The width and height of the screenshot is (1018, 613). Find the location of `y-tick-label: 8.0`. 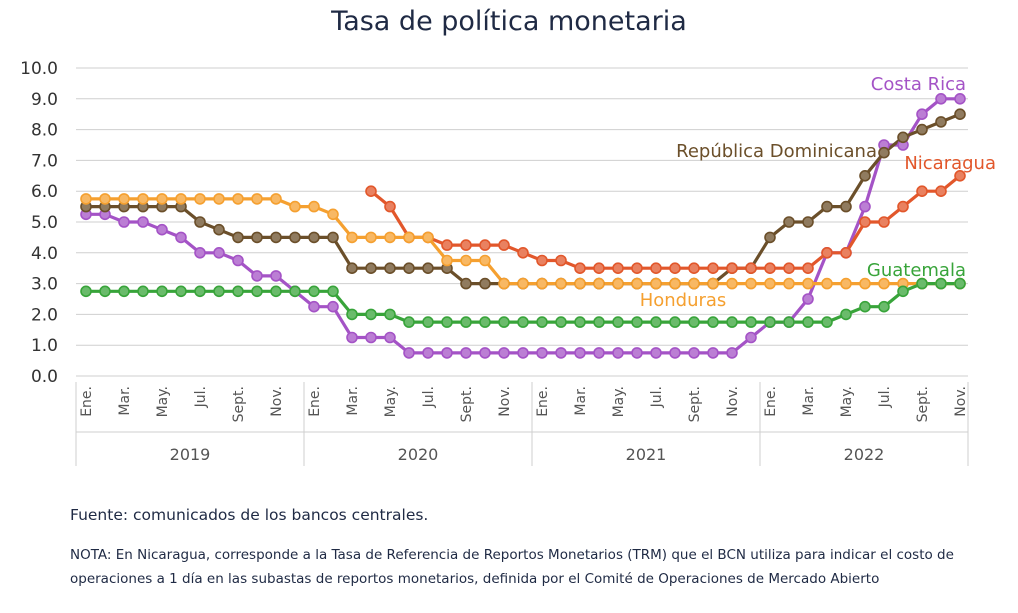

y-tick-label: 8.0 is located at coordinates (44, 131).